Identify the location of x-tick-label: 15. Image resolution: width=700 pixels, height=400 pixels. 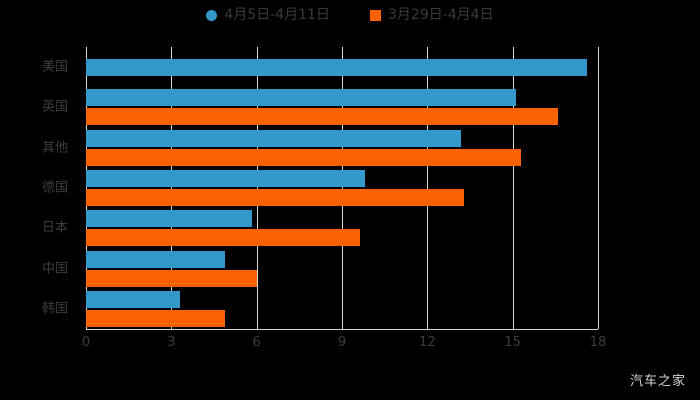
(512, 342).